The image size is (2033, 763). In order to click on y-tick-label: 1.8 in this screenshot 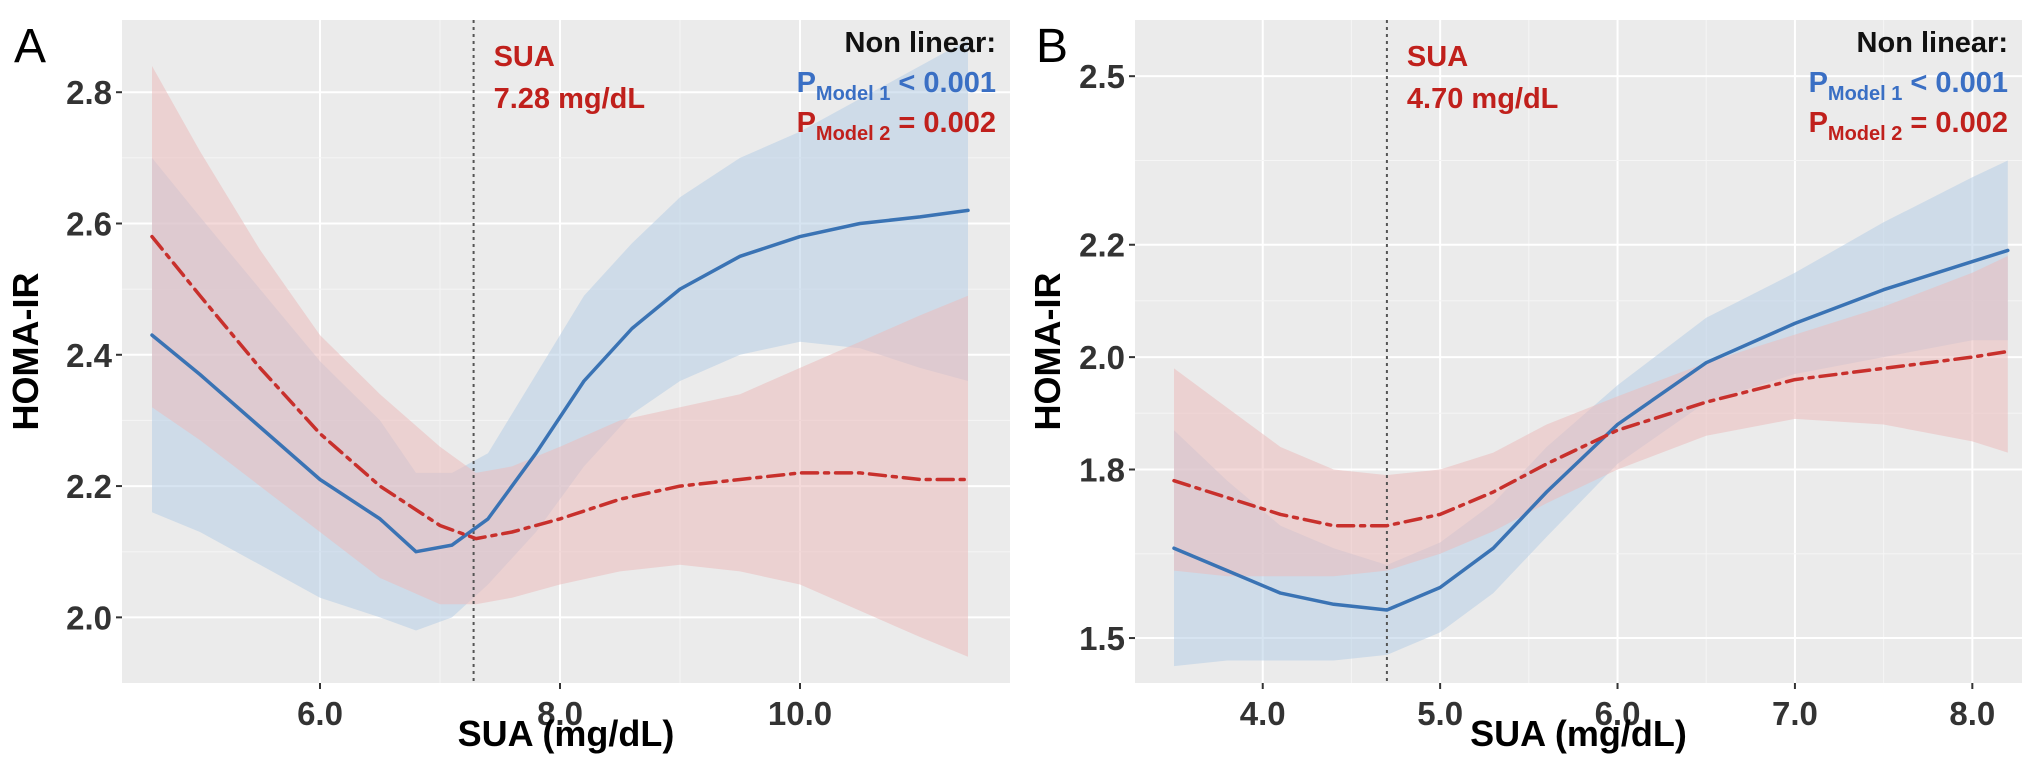, I will do `click(1102, 469)`.